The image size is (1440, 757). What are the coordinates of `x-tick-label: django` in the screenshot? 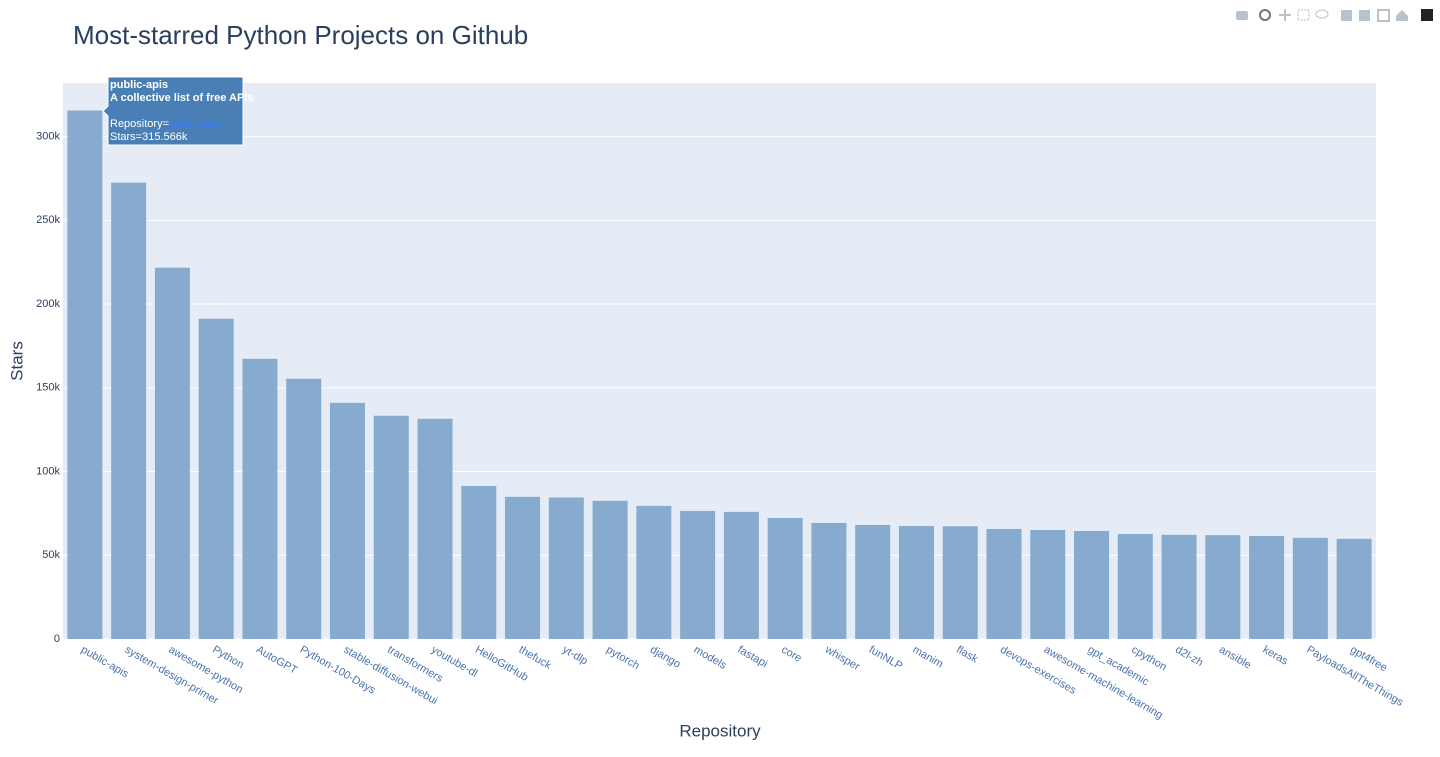 It's located at (665, 657).